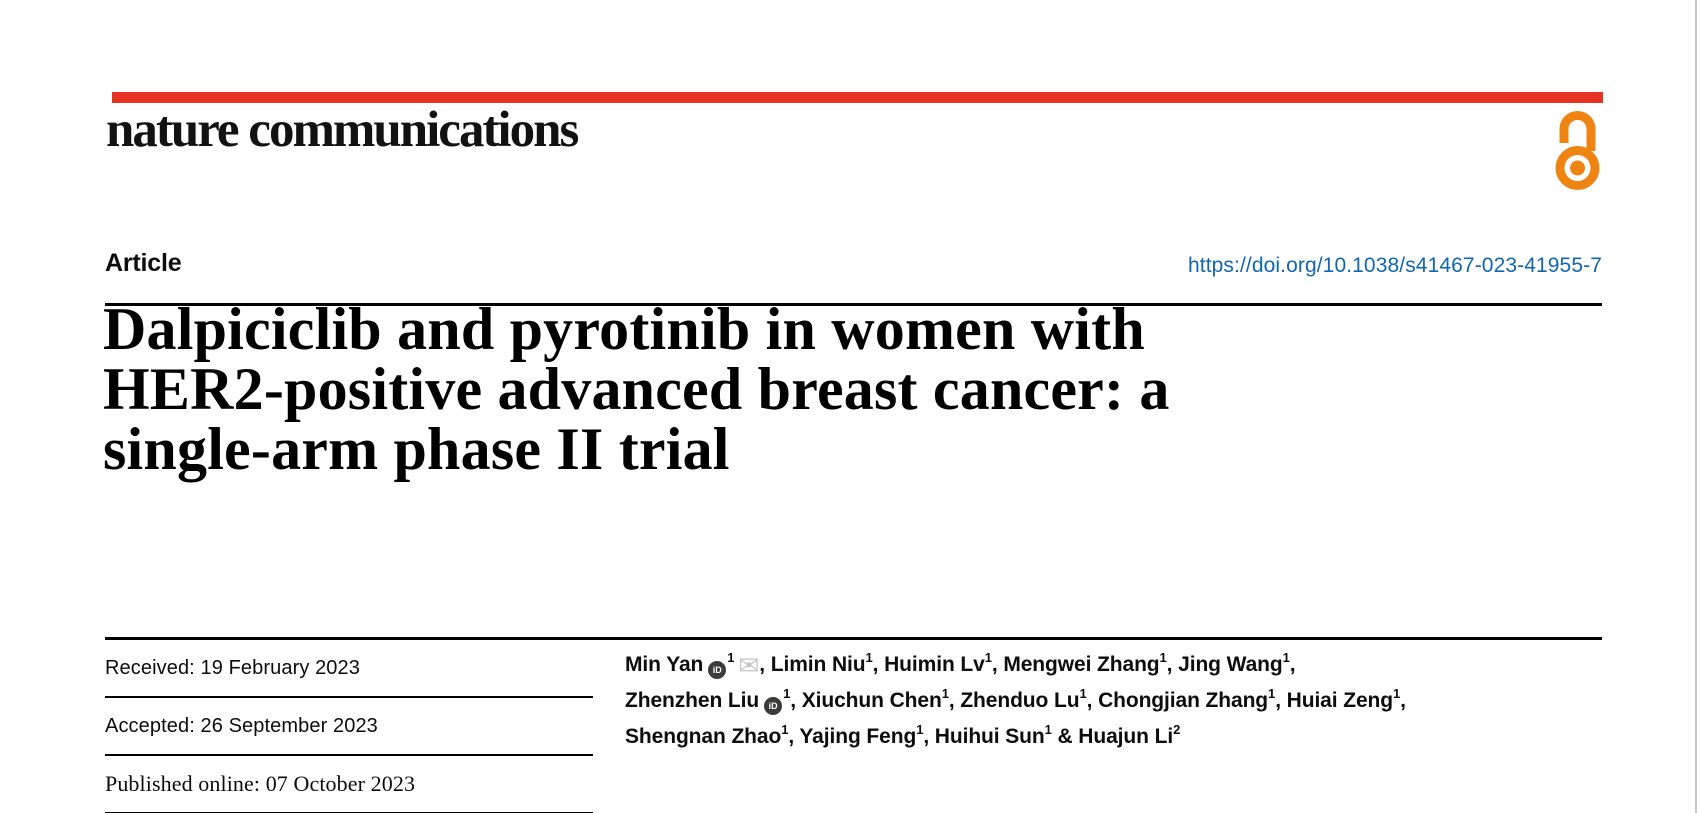  Describe the element at coordinates (349, 669) in the screenshot. I see `date-row: Received: 19 February 2023` at that location.